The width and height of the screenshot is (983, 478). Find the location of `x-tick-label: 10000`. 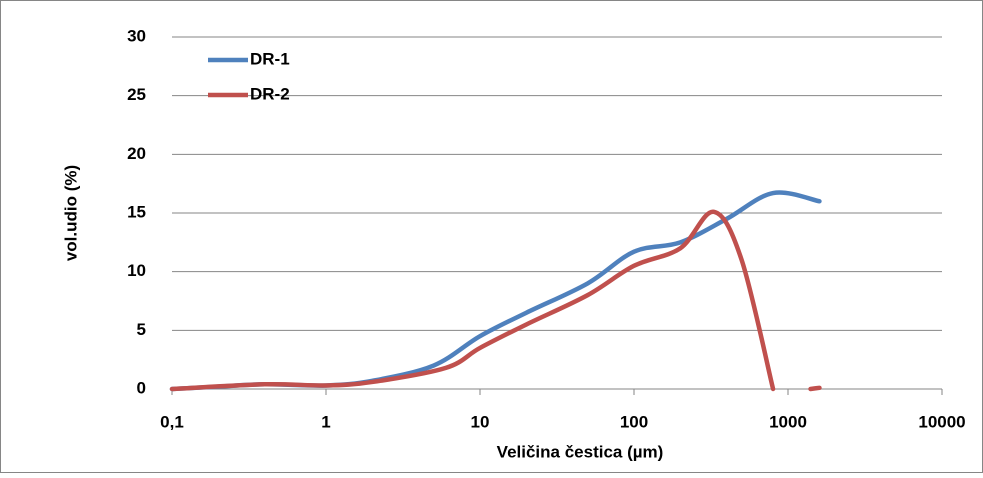

x-tick-label: 10000 is located at coordinates (941, 421).